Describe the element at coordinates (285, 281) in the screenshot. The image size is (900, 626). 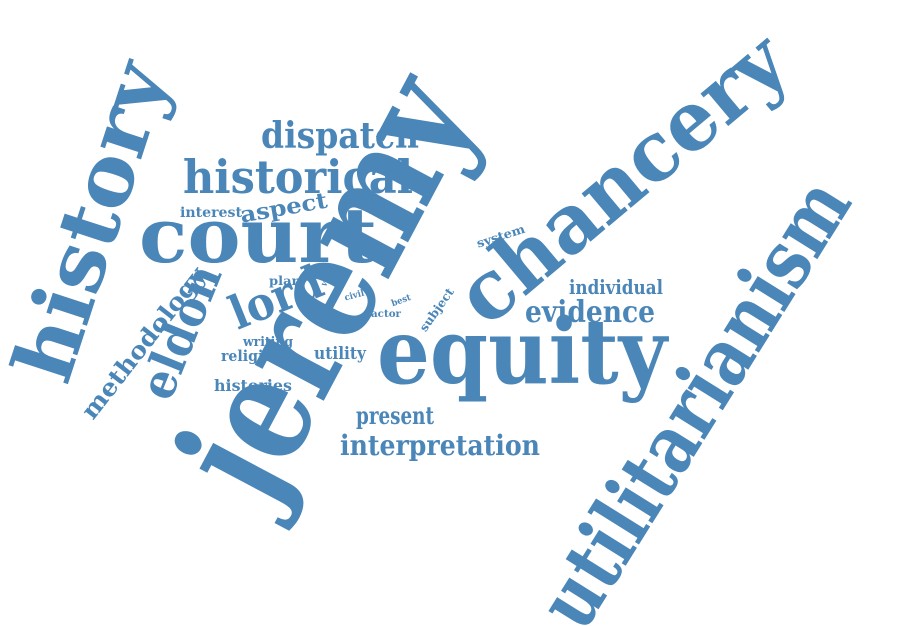
I see `word-plan: plan` at that location.